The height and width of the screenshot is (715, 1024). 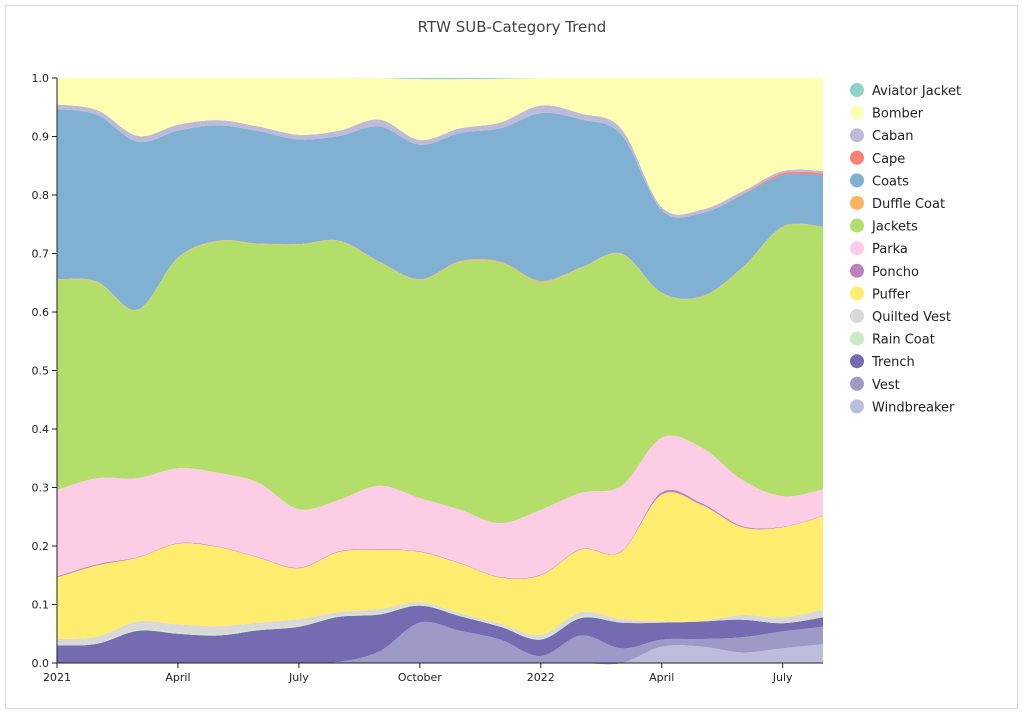 I want to click on y-tick-label: 0.2, so click(x=41, y=546).